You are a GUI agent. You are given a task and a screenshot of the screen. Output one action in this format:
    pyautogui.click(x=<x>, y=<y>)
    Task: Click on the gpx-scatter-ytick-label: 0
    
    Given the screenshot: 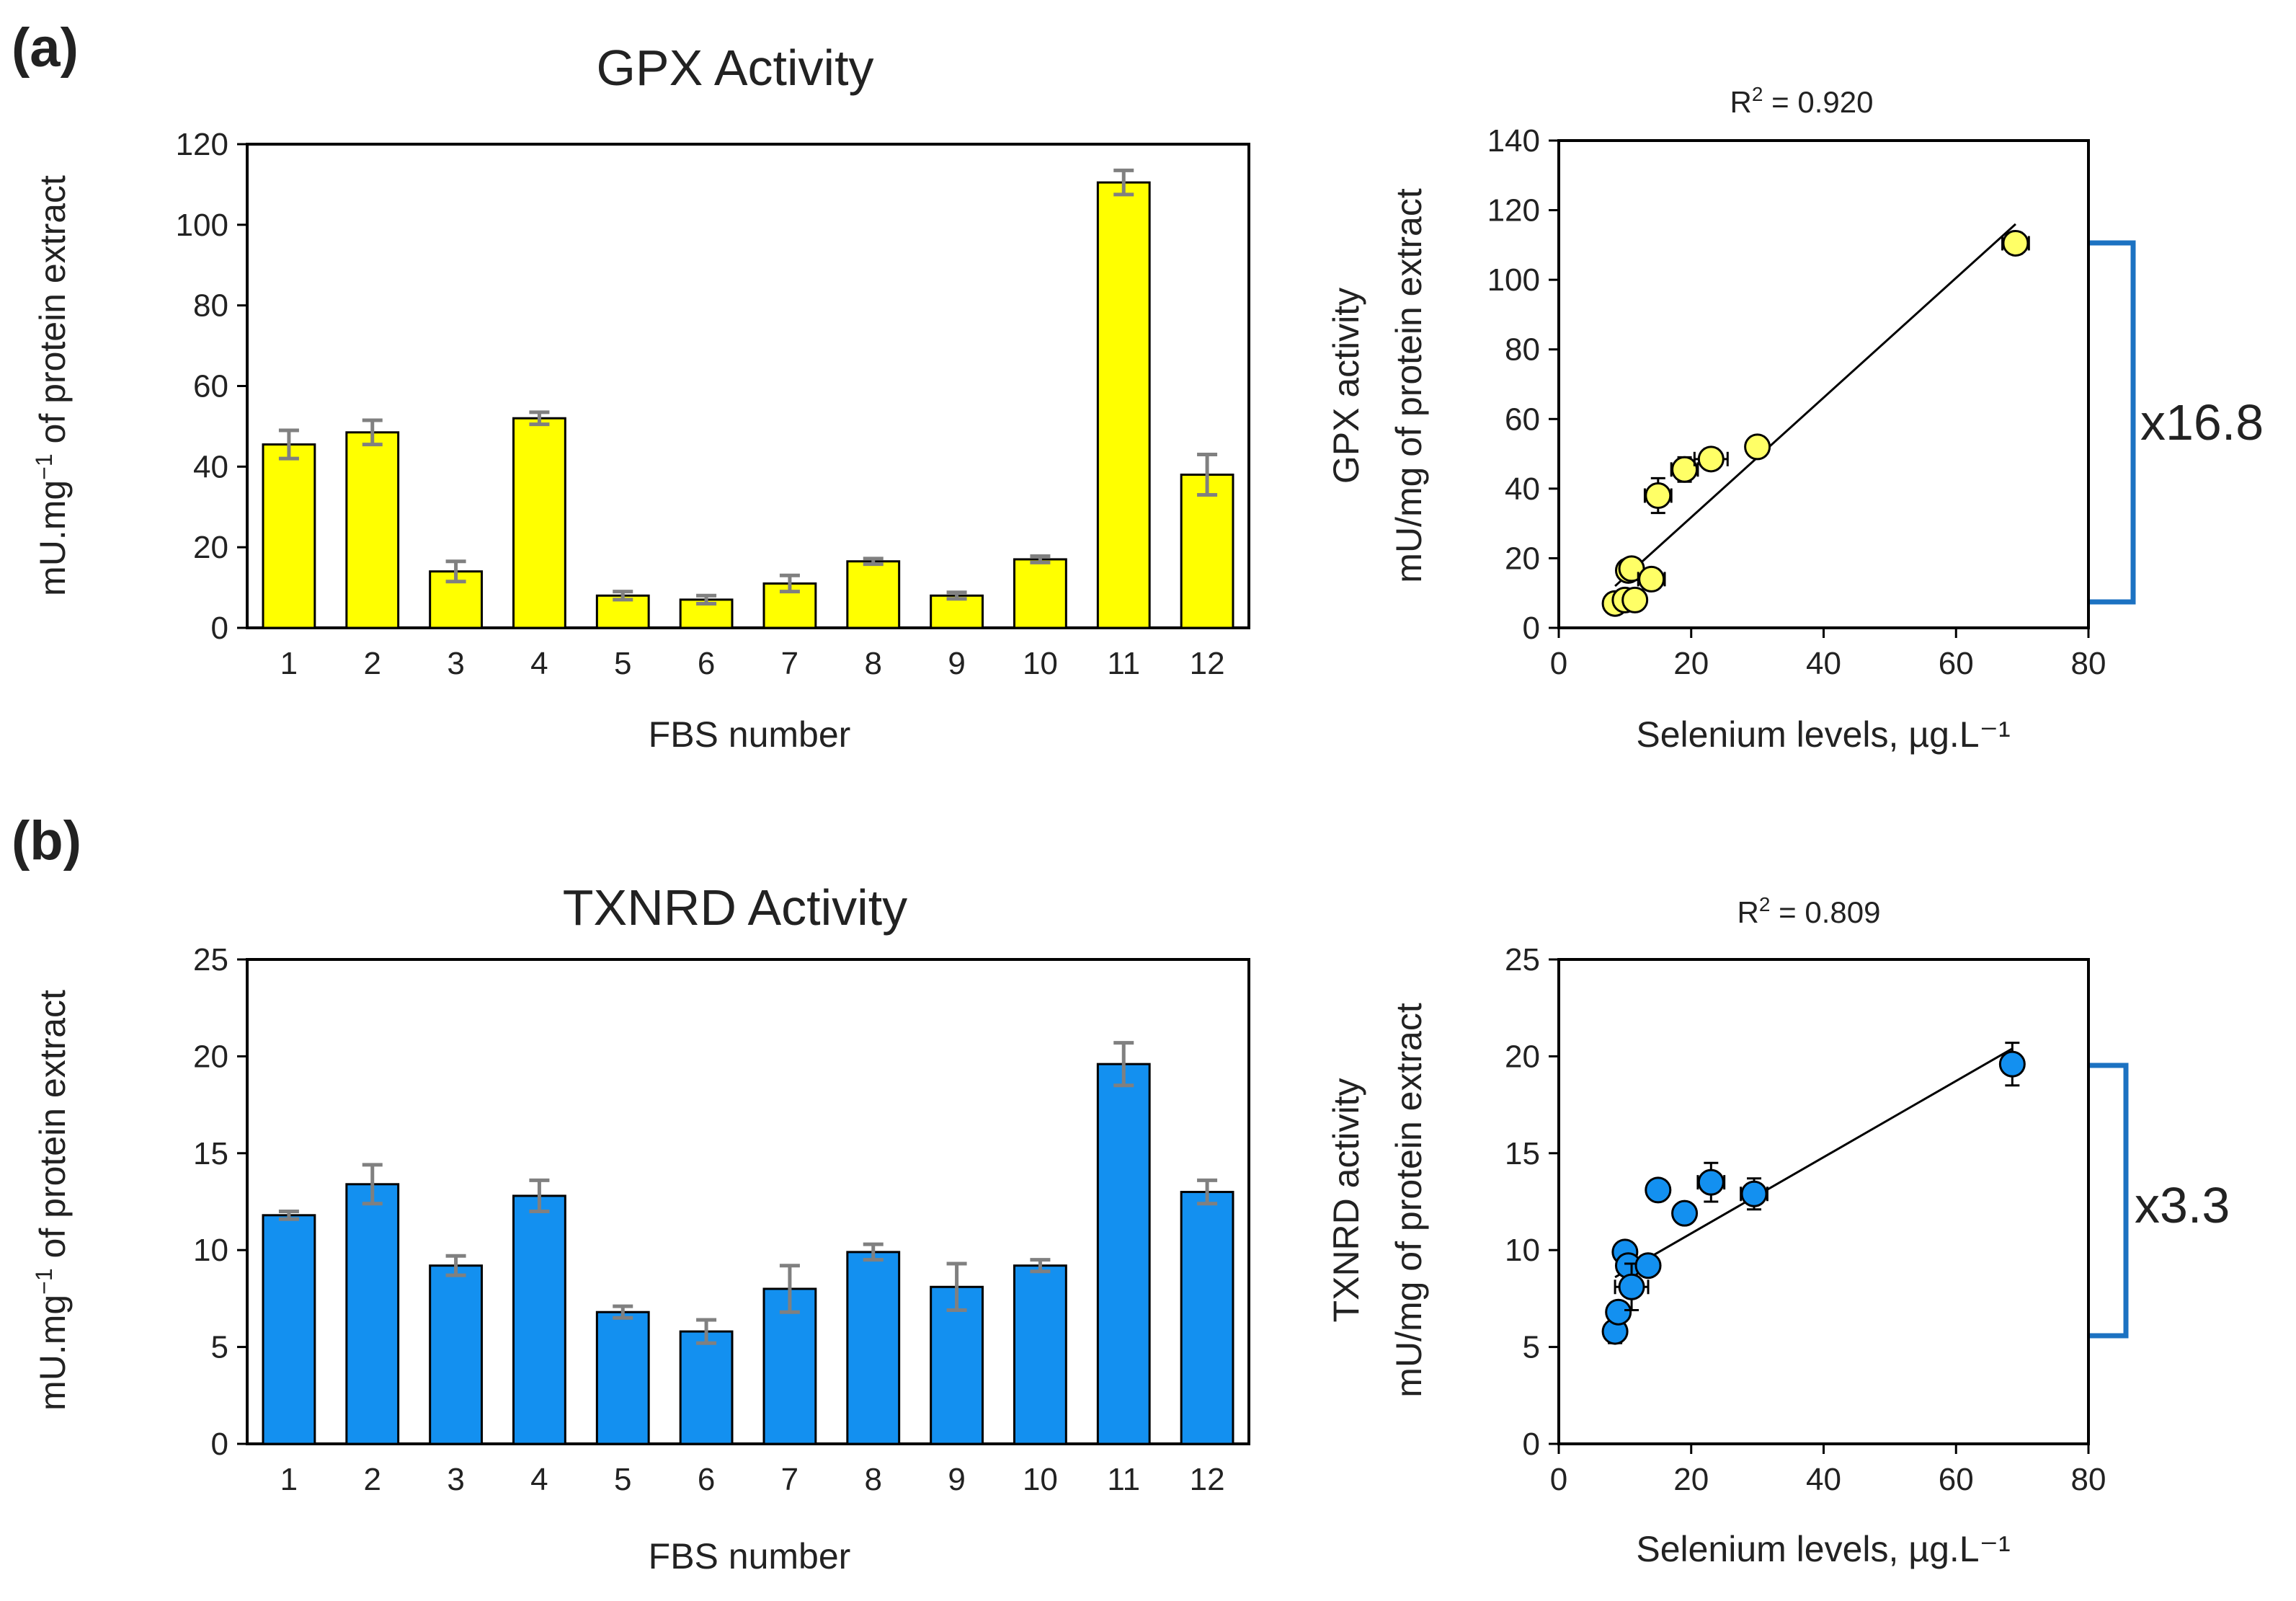 What is the action you would take?
    pyautogui.click(x=1531, y=628)
    